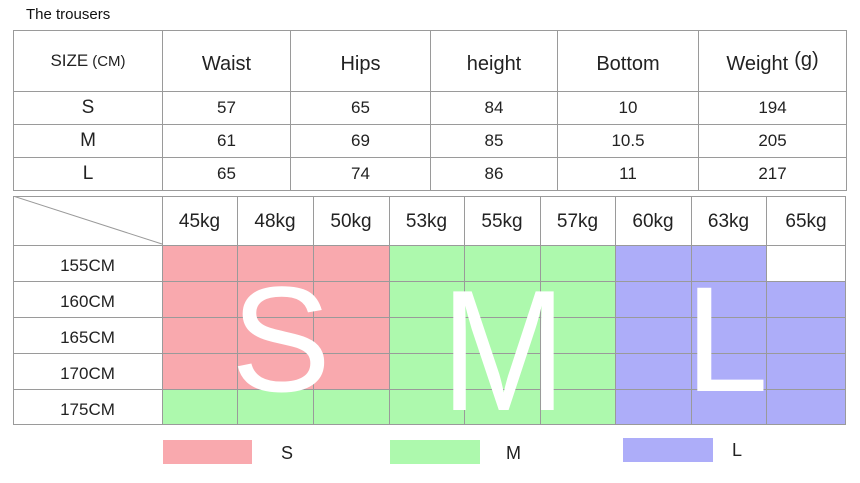 The image size is (860, 483). I want to click on table-row: S 57 65 84 10 194, so click(430, 108).